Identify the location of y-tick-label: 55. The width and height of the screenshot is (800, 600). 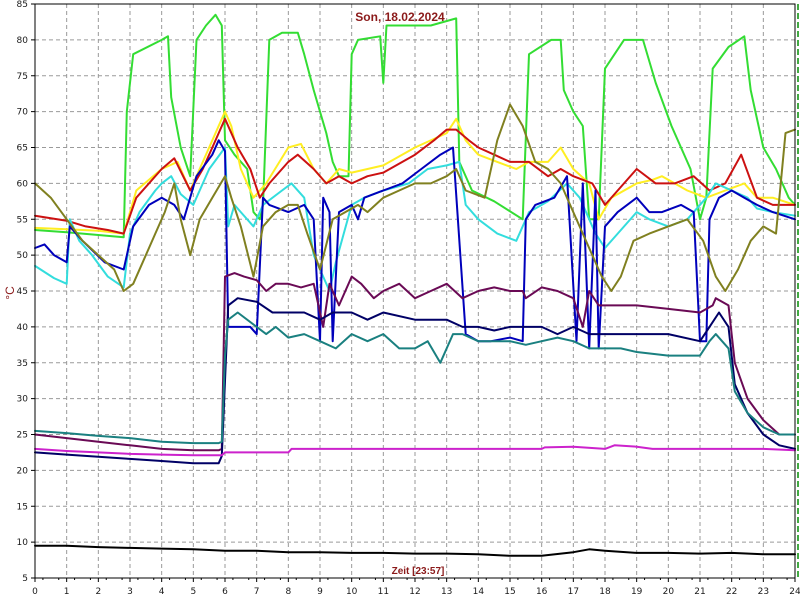
(22, 220).